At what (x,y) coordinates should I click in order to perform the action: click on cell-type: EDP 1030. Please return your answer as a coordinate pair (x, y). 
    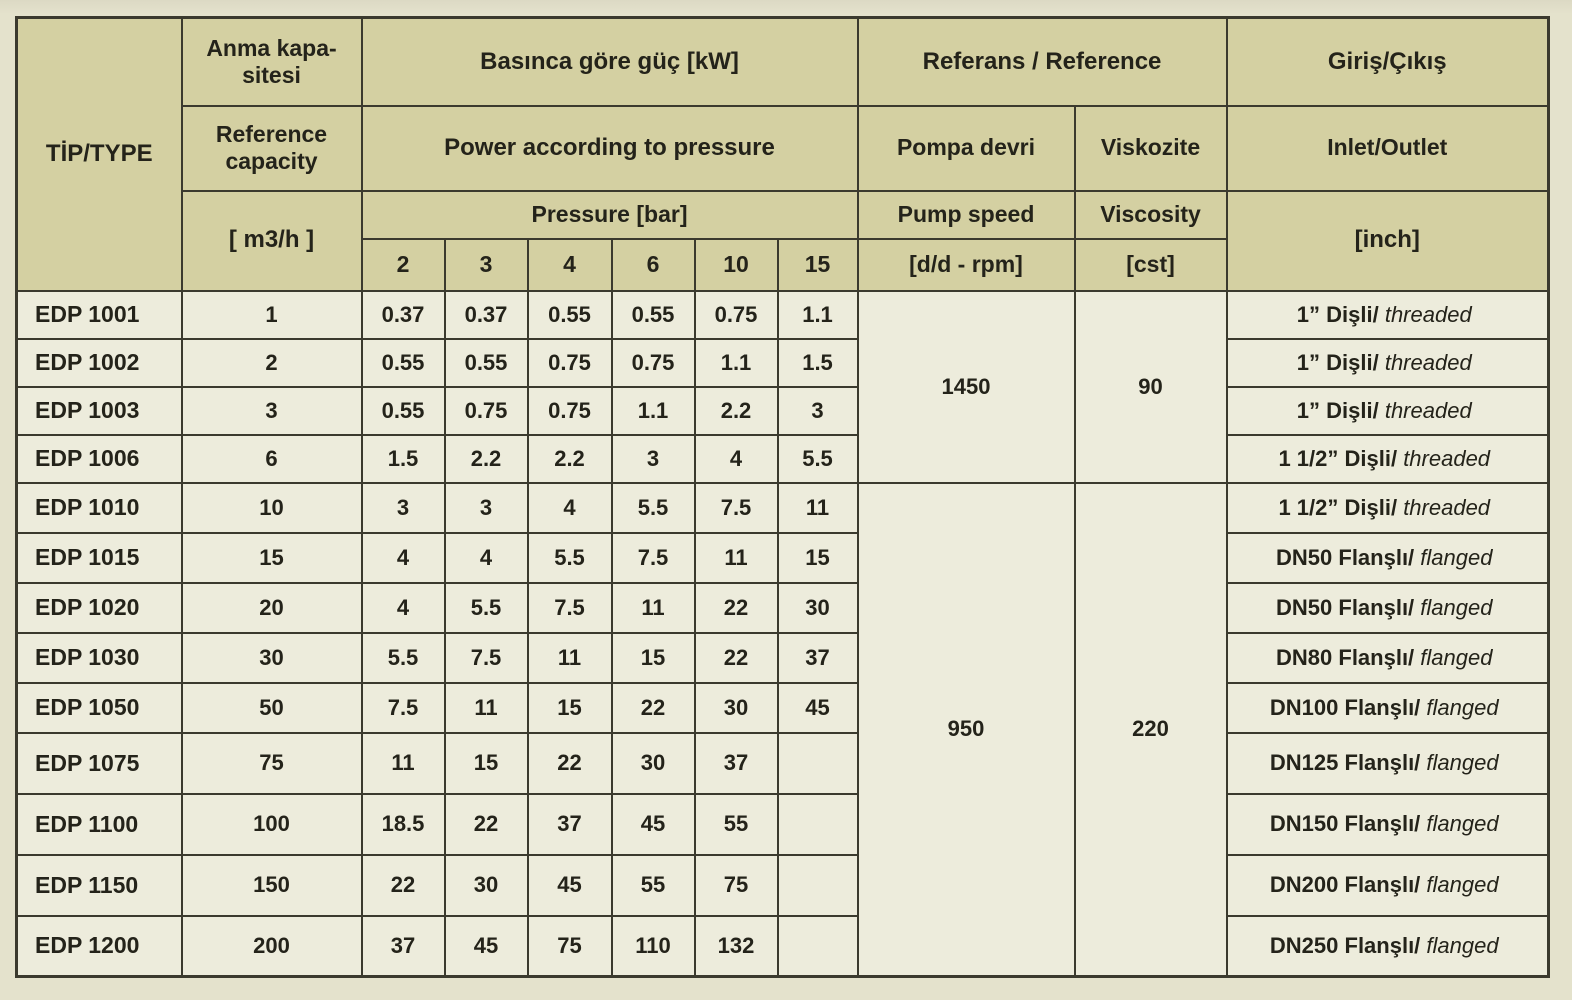
    Looking at the image, I should click on (99, 657).